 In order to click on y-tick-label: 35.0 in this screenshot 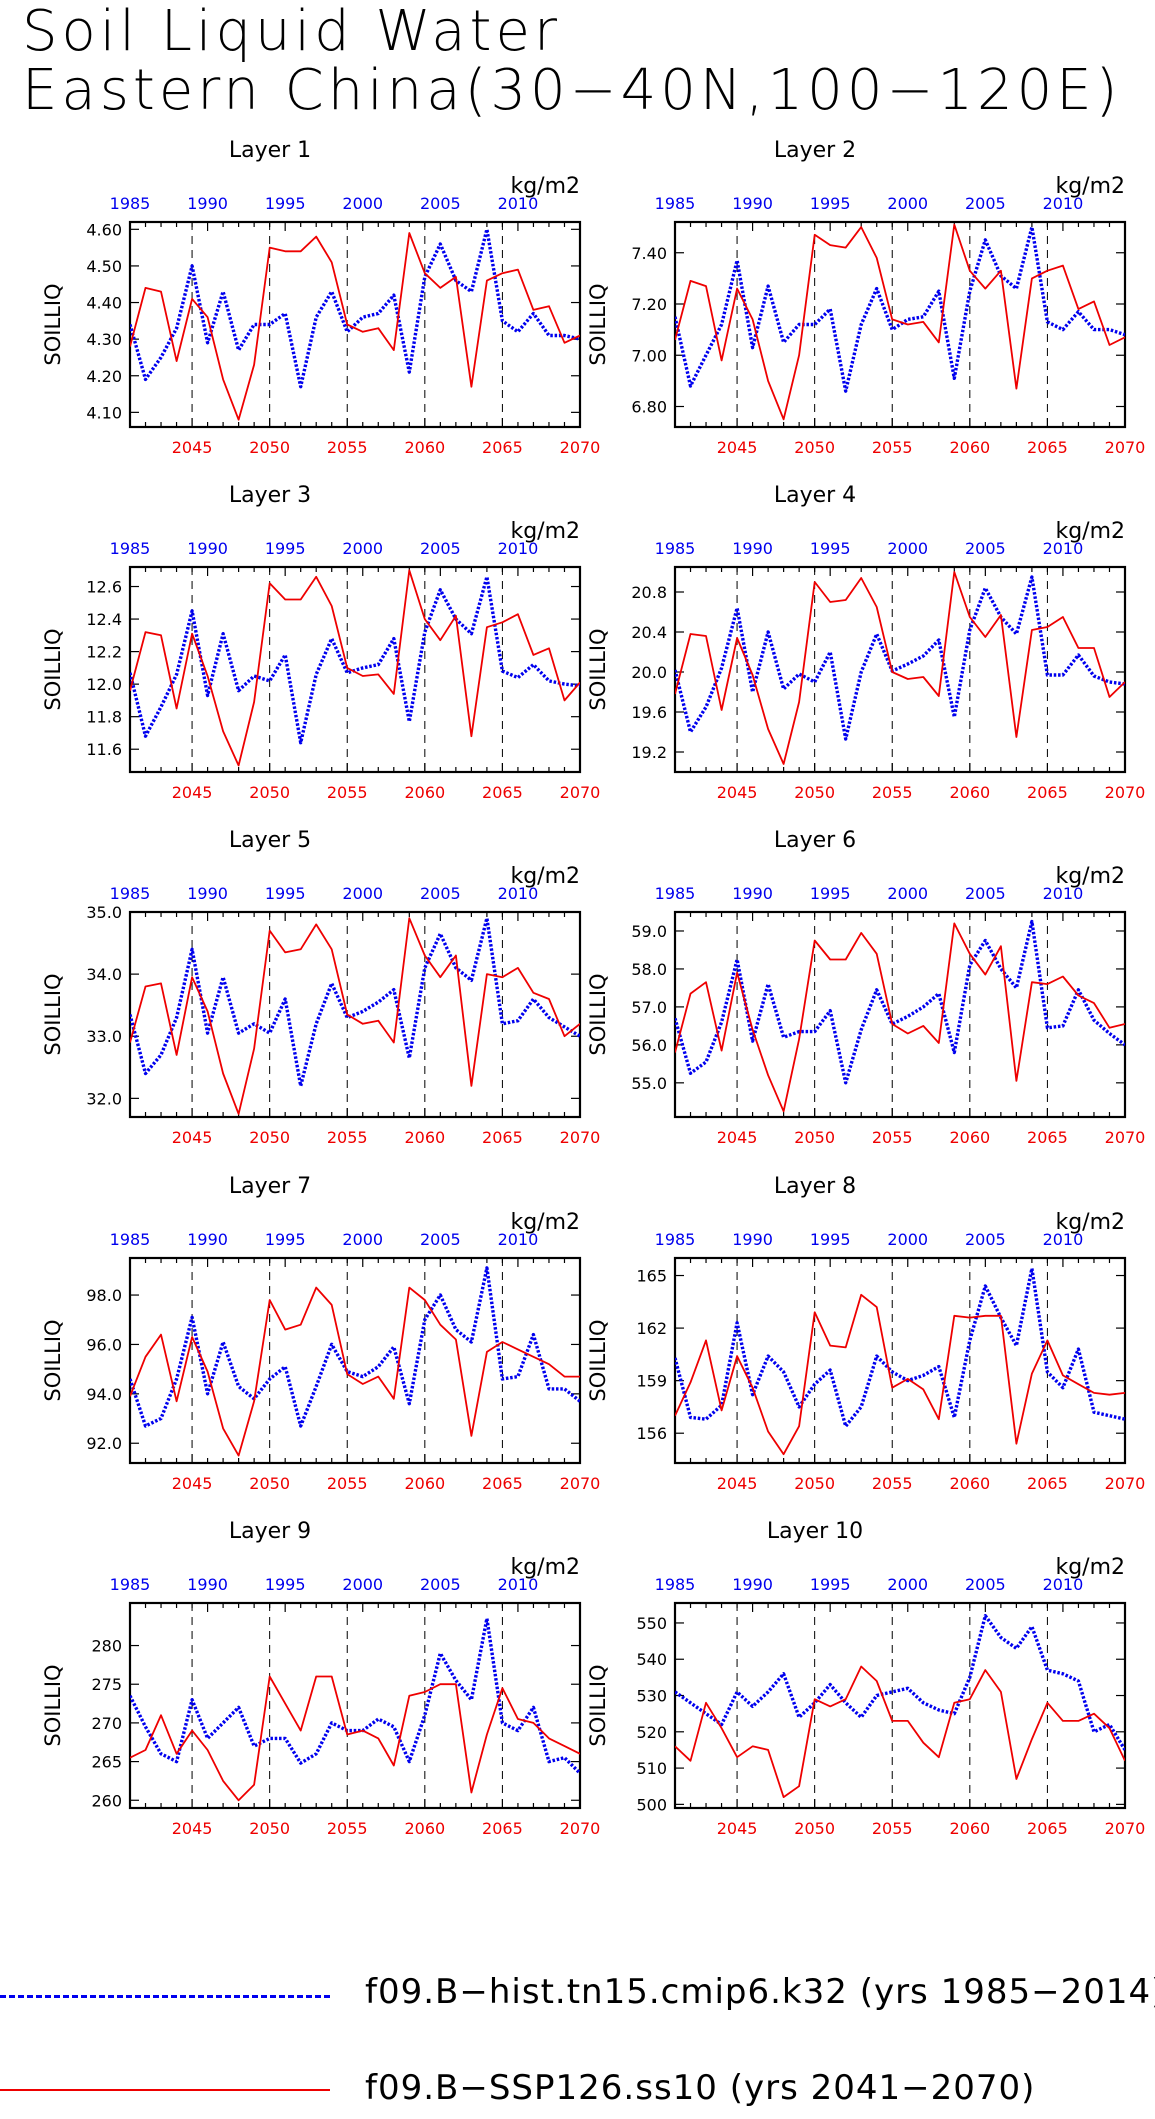, I will do `click(104, 912)`.